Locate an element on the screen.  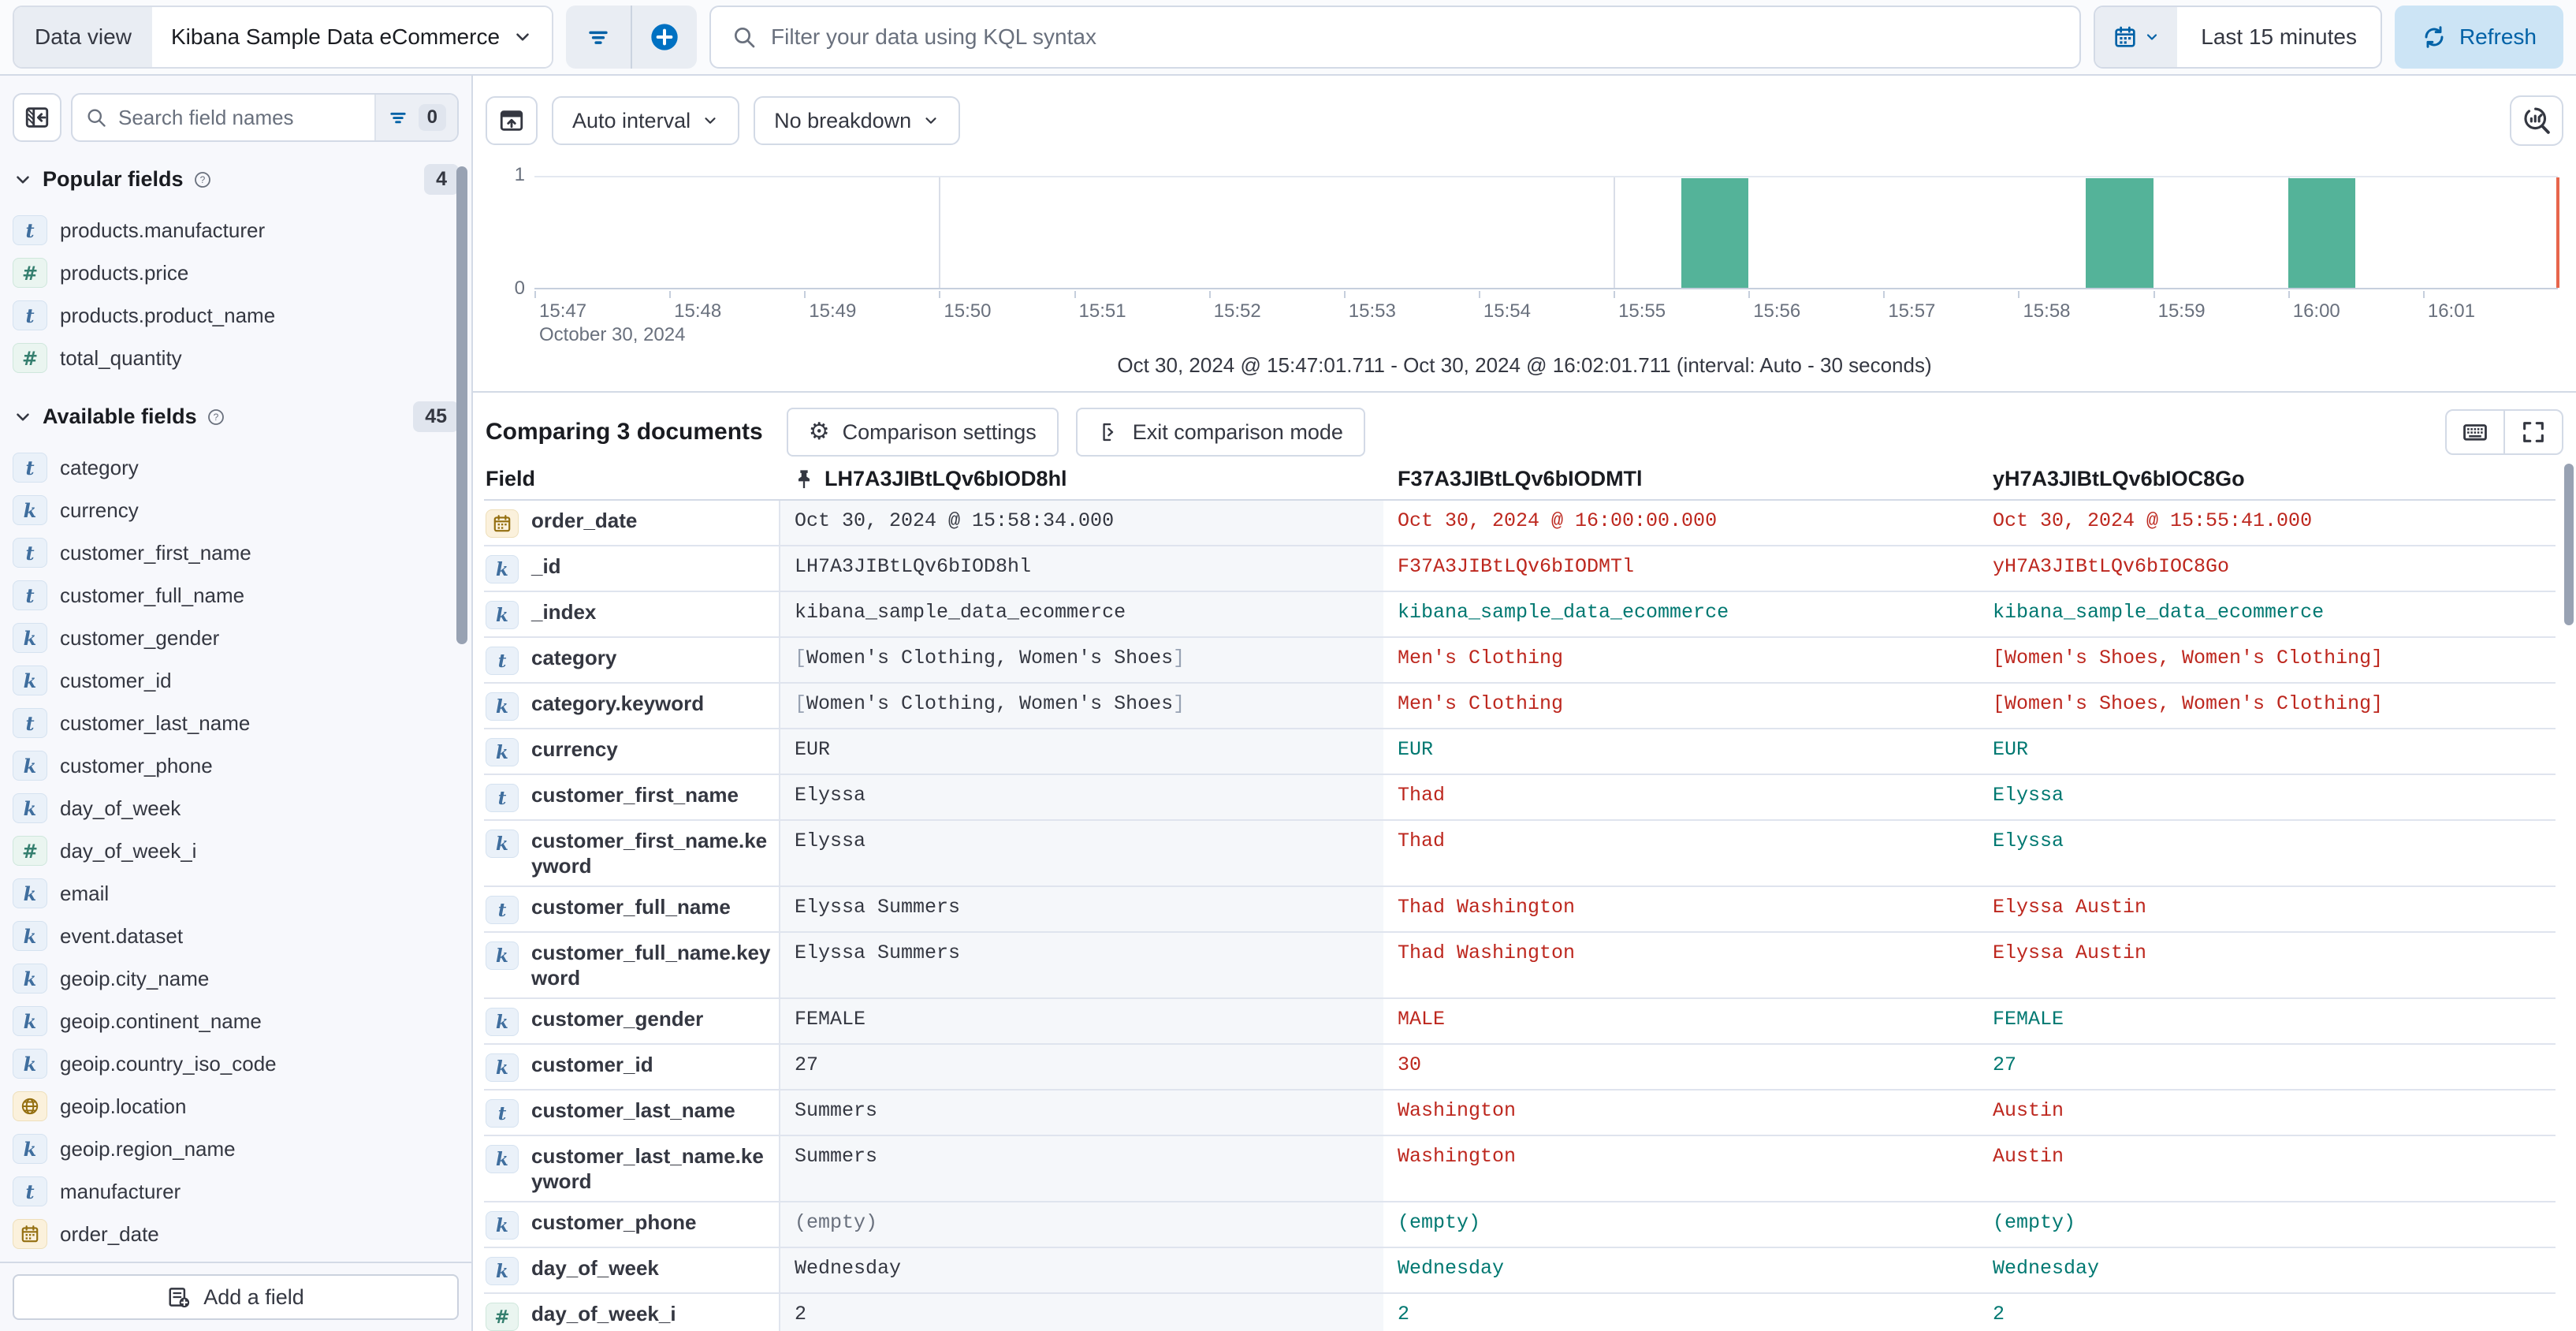
doc-value-cell: Oct 30, 2024 @ 16:00:00.000 is located at coordinates (1558, 520).